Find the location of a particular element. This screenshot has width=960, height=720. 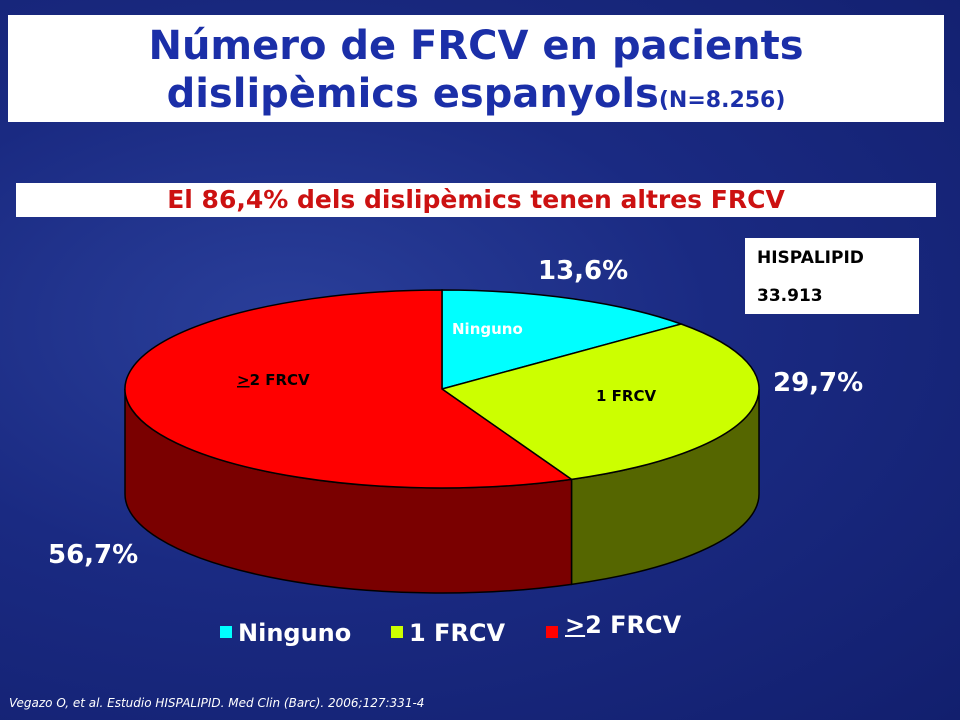

slice-label-ninguno: Ninguno is located at coordinates (487, 329).